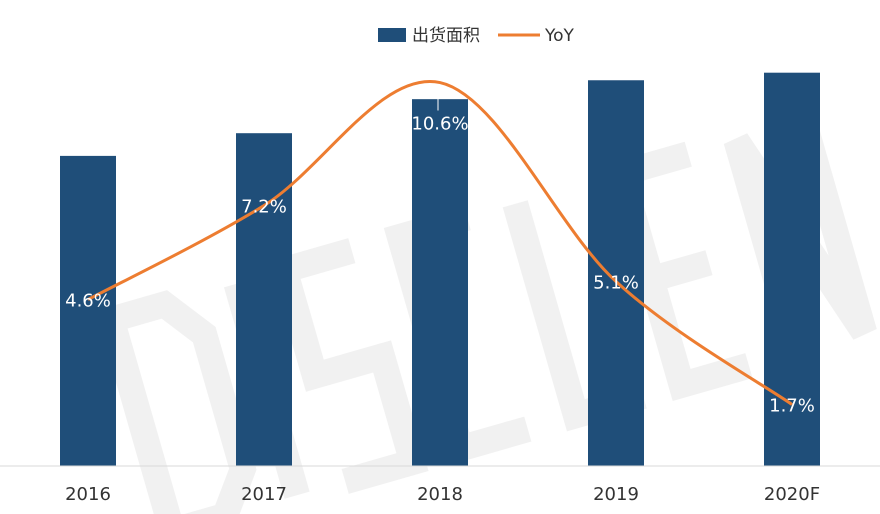 This screenshot has width=880, height=514. I want to click on bar-2020F, so click(792, 269).